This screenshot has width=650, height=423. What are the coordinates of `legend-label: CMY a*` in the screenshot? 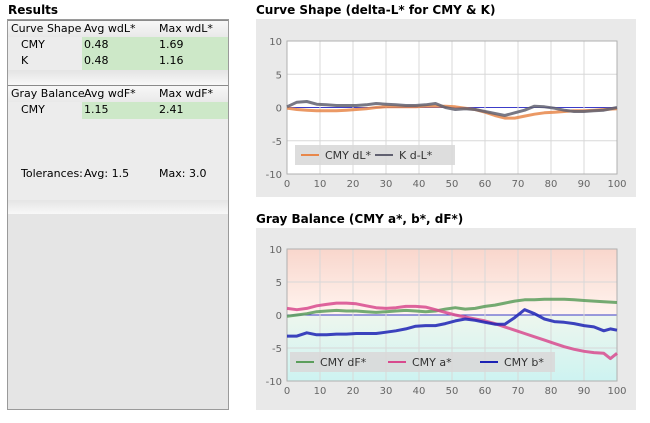 It's located at (432, 362).